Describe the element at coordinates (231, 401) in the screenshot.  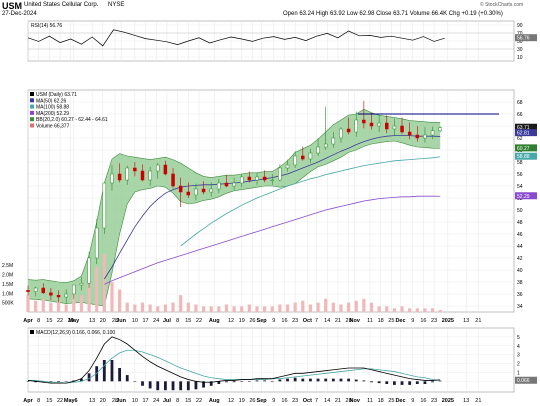
I see `macd-x-tick-label: 12` at that location.